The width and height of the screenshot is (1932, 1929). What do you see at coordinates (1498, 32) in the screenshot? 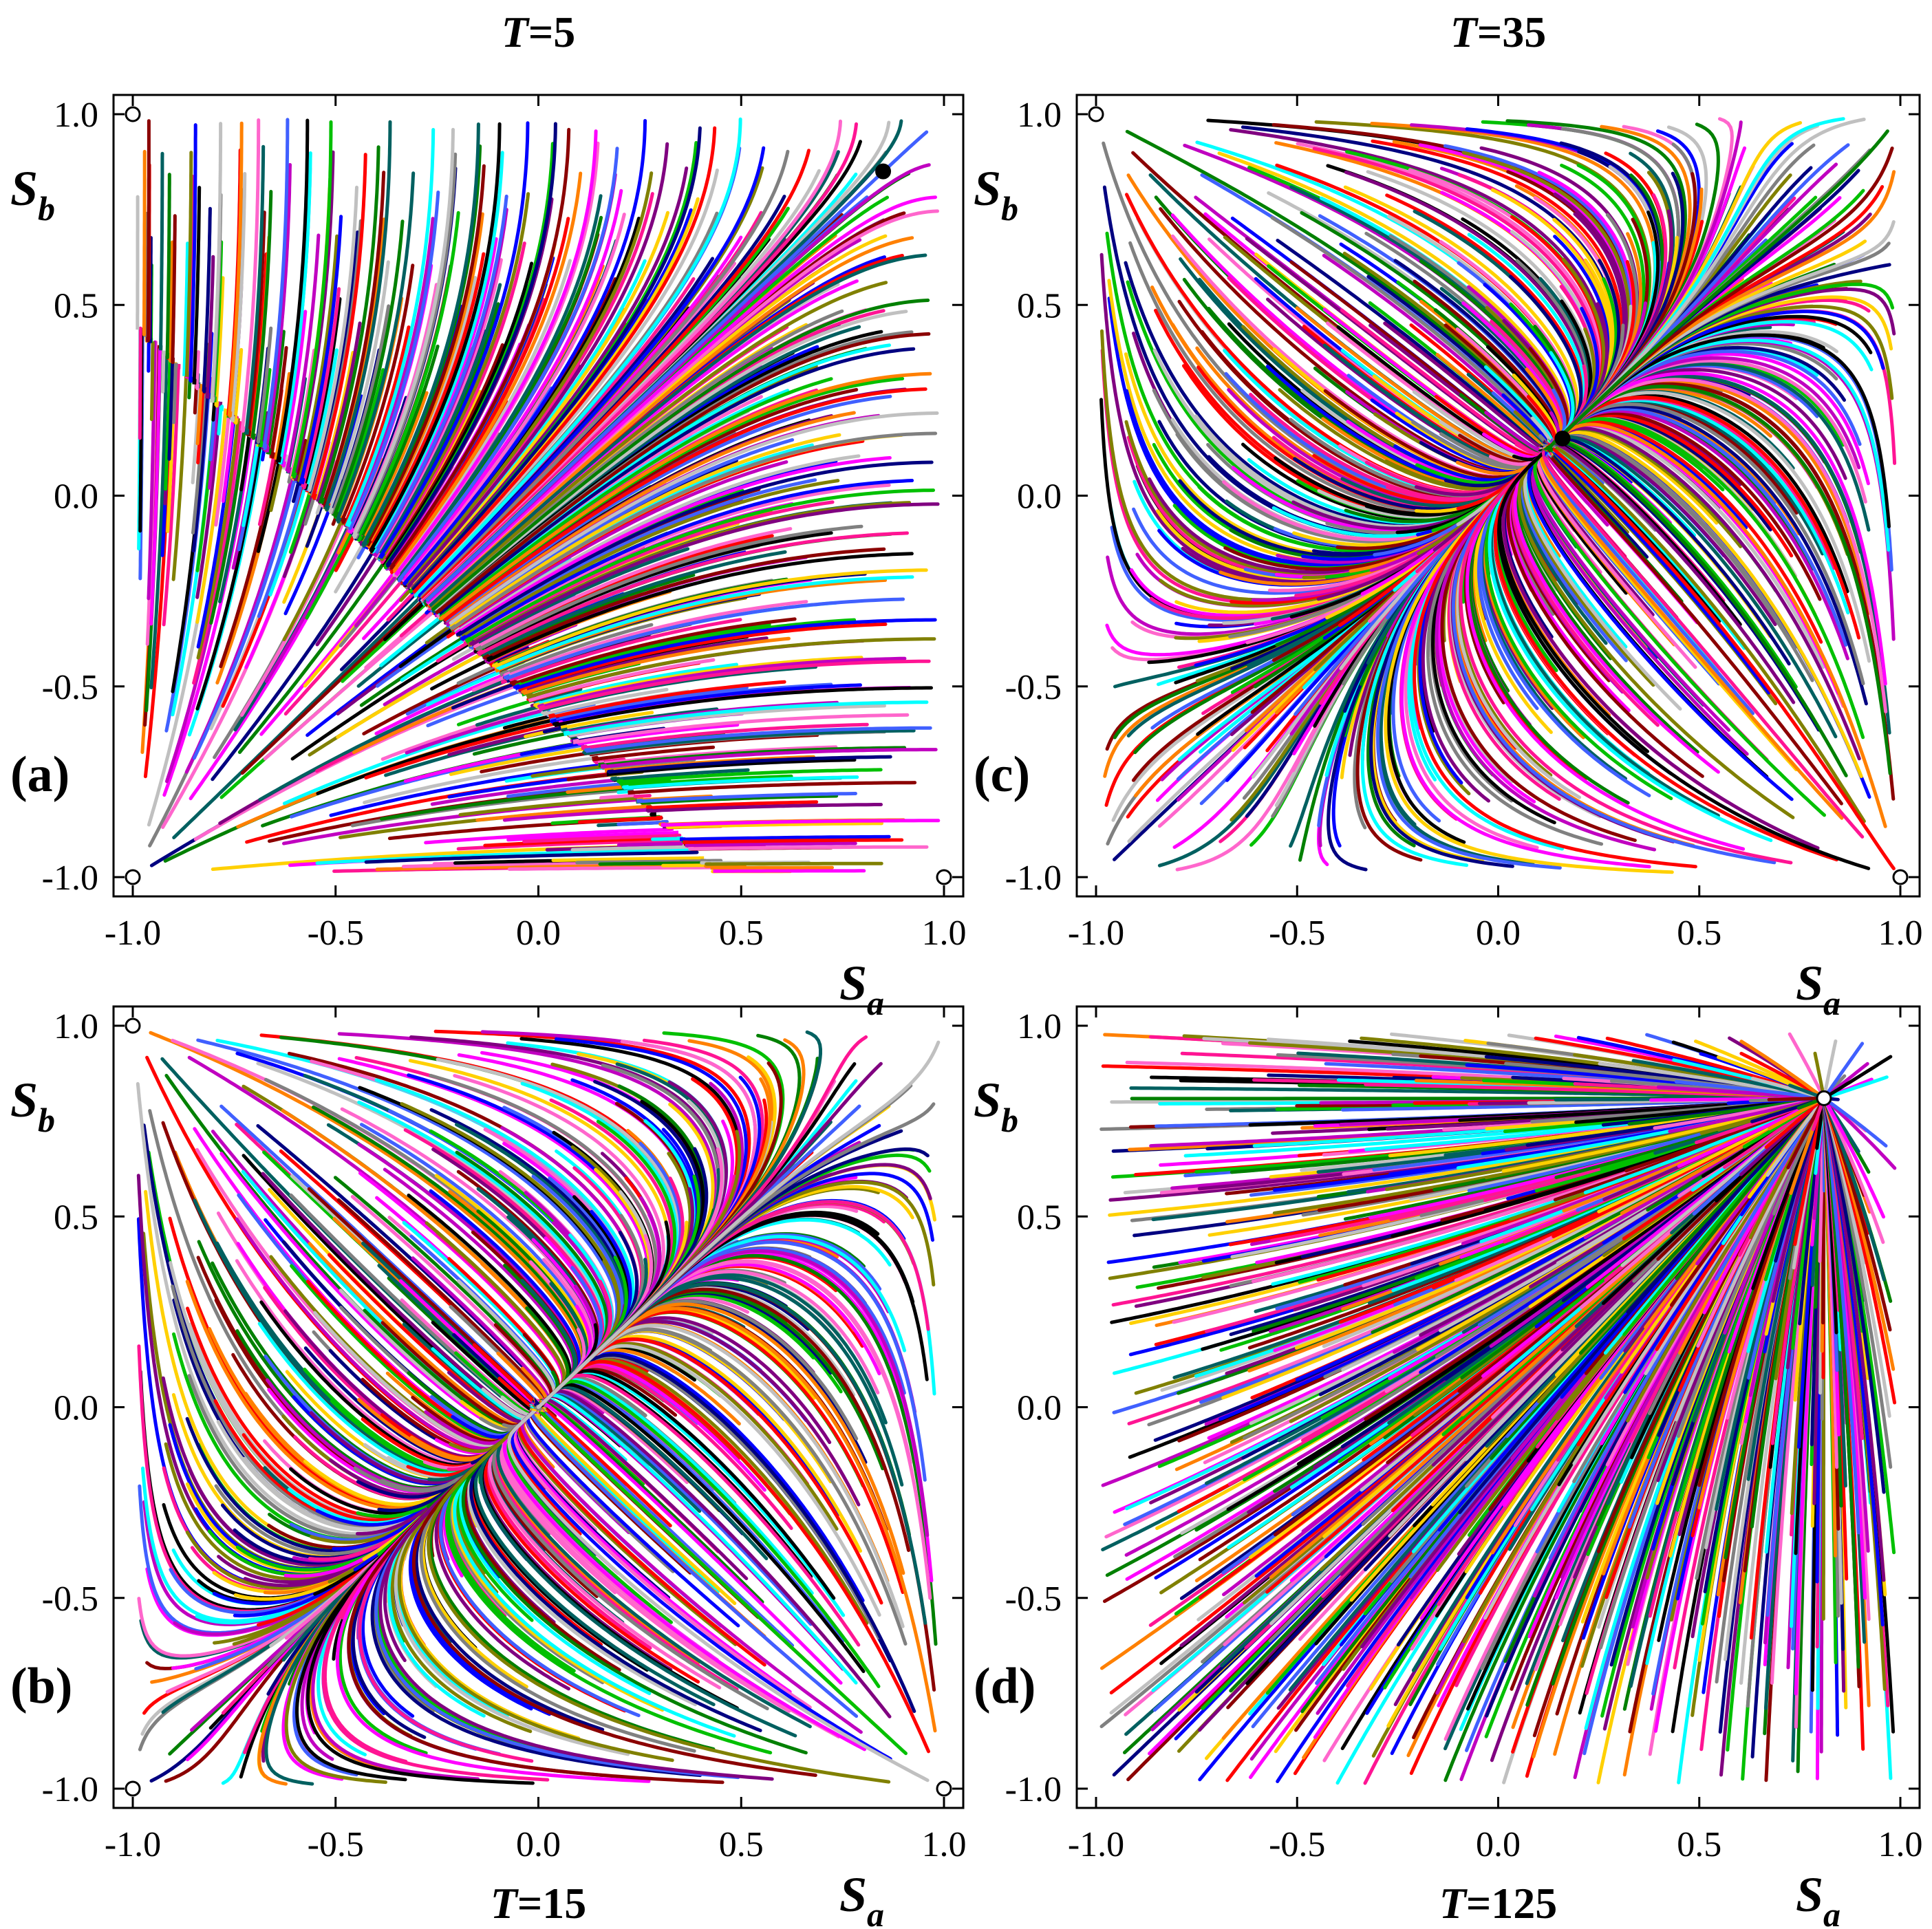
I see `panel-title: T=35` at bounding box center [1498, 32].